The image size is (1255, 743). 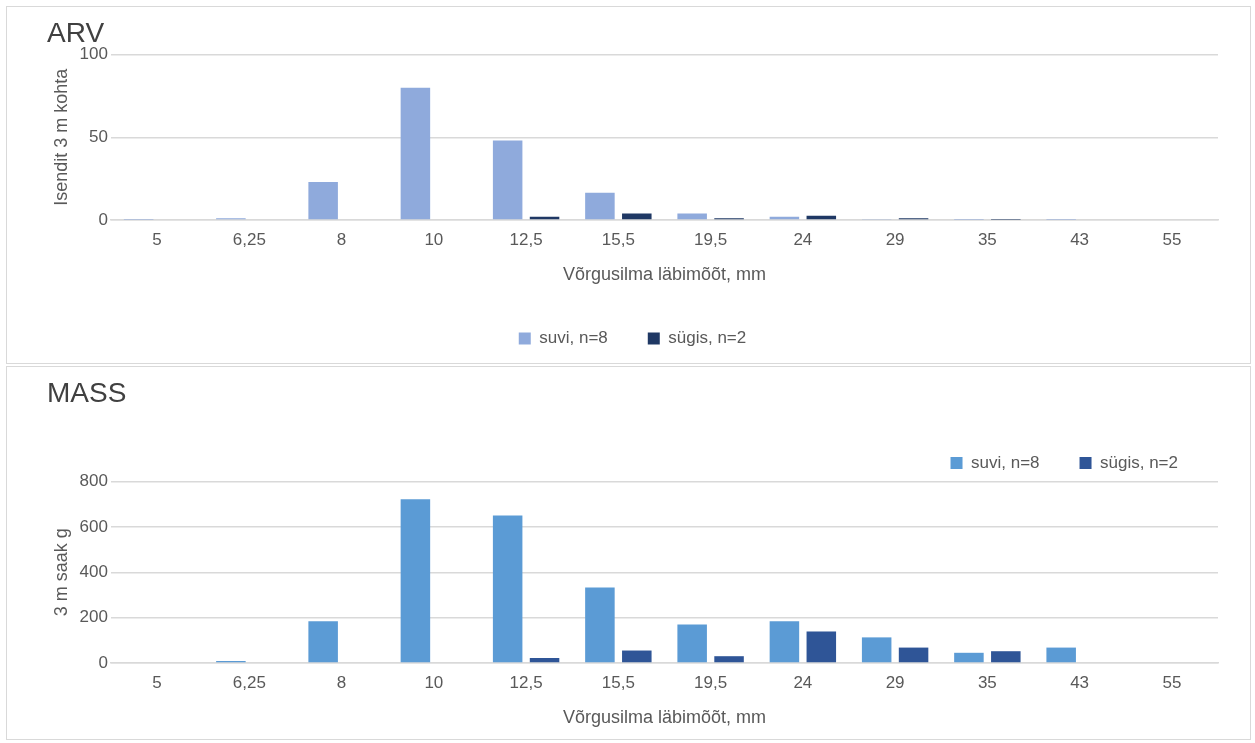 What do you see at coordinates (60, 572) in the screenshot?
I see `y-axis-title: 3 m saak g` at bounding box center [60, 572].